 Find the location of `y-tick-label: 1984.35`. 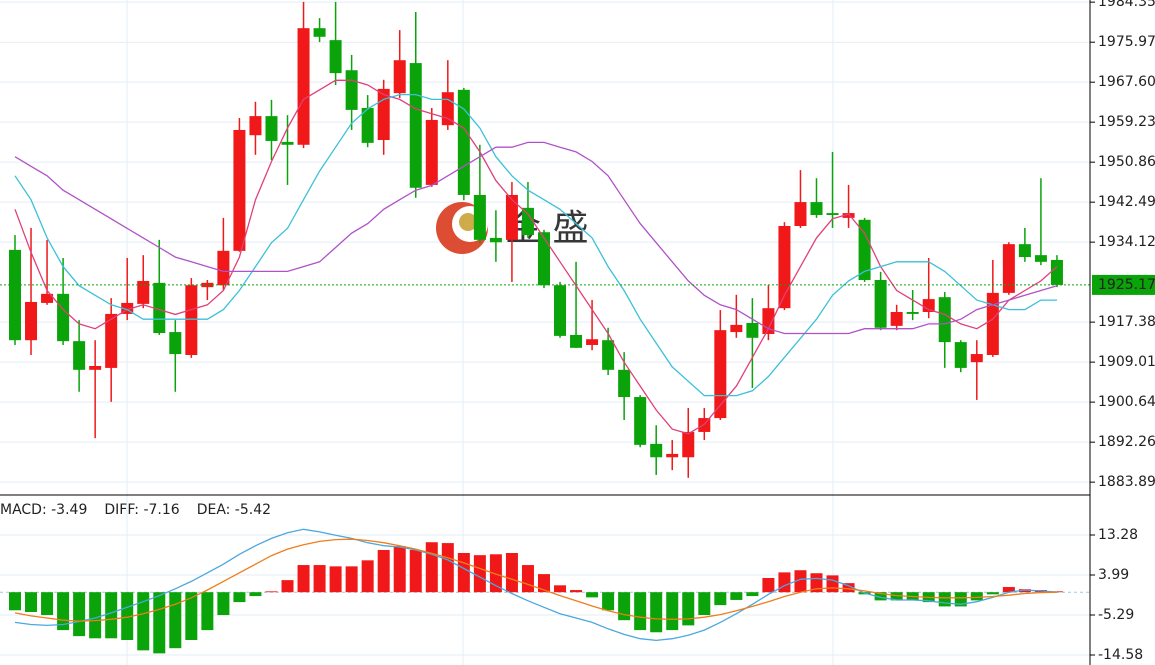

y-tick-label: 1984.35 is located at coordinates (1126, 5).